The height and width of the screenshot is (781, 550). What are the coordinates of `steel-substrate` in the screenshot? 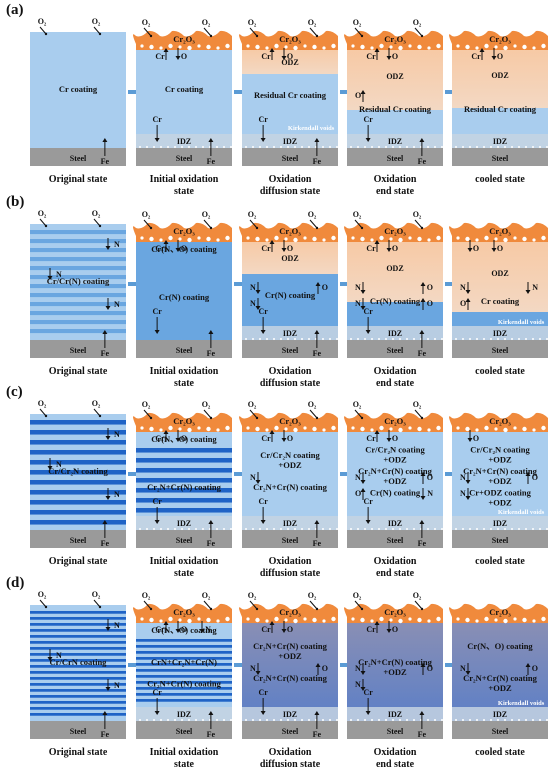 It's located at (184, 349).